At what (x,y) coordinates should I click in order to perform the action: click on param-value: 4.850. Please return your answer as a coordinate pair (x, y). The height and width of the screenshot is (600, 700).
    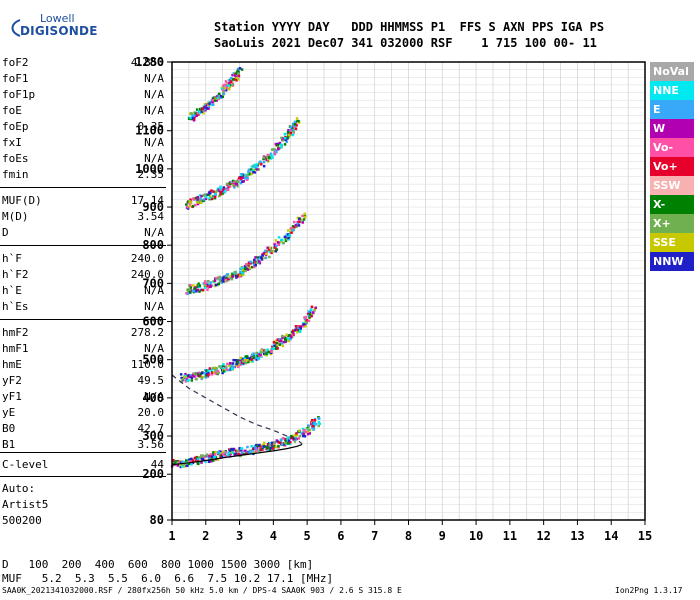
    Looking at the image, I should click on (147, 62).